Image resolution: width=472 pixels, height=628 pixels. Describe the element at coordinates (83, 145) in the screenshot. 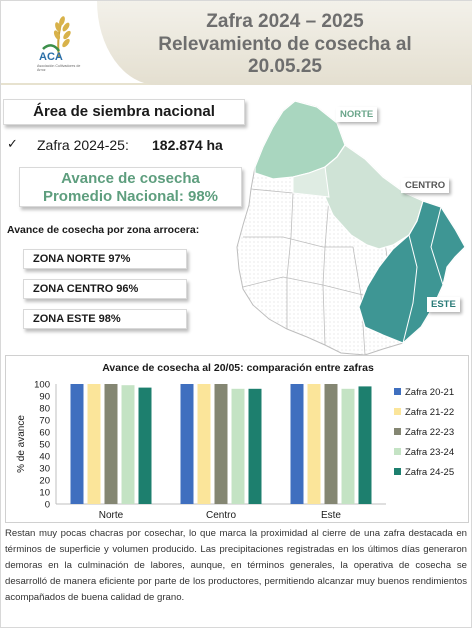

I see `zafra-label: Zafra 2024-25:` at that location.